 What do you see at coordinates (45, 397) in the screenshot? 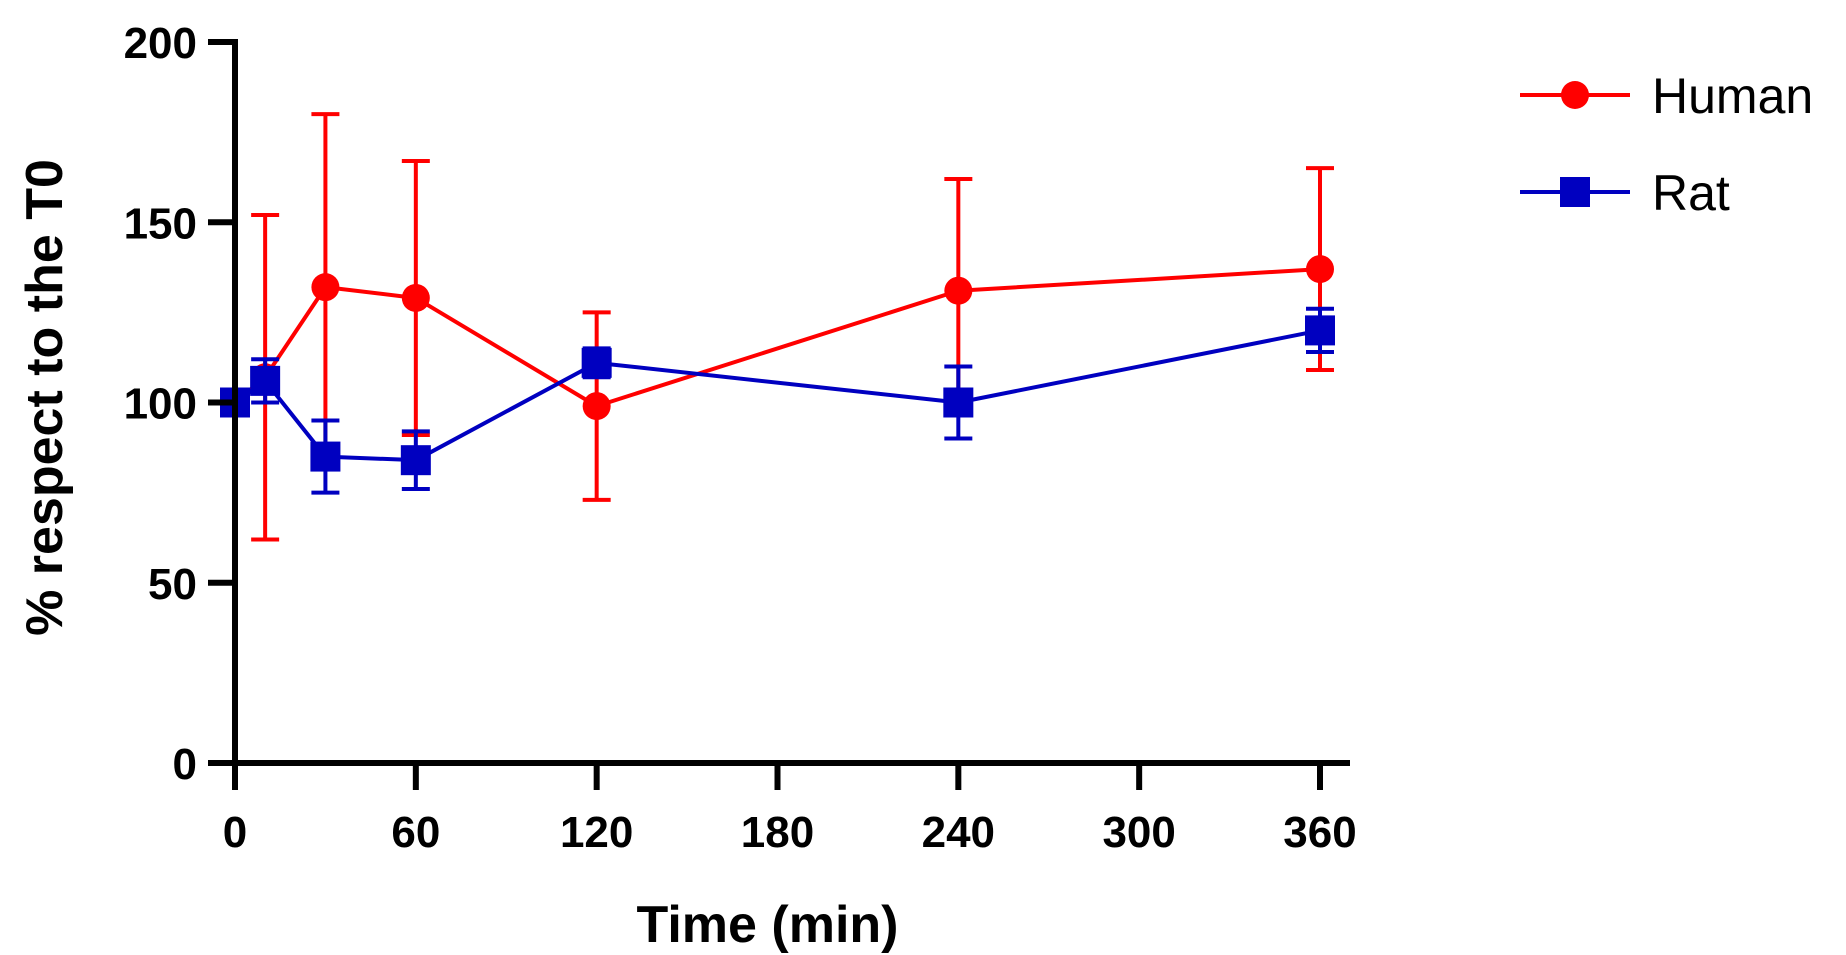
I see `y-axis-title: % respect to the T0` at bounding box center [45, 397].